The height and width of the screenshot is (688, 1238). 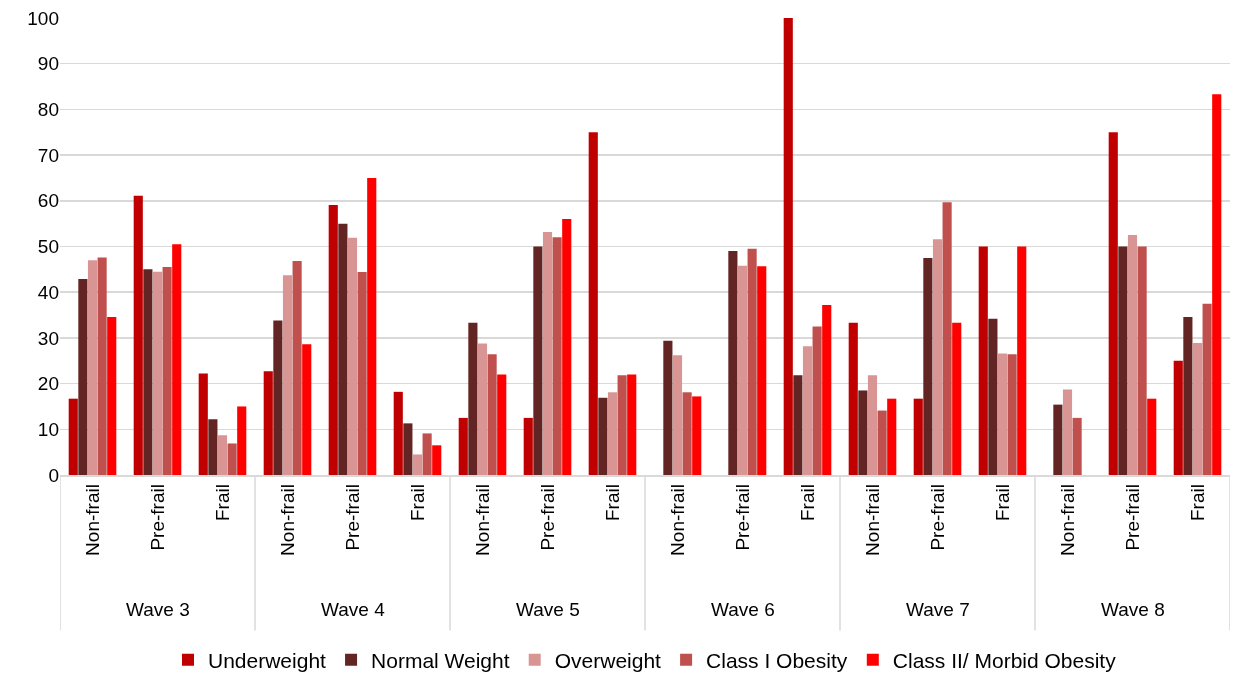 I want to click on y-tick-label: 70, so click(x=48, y=155).